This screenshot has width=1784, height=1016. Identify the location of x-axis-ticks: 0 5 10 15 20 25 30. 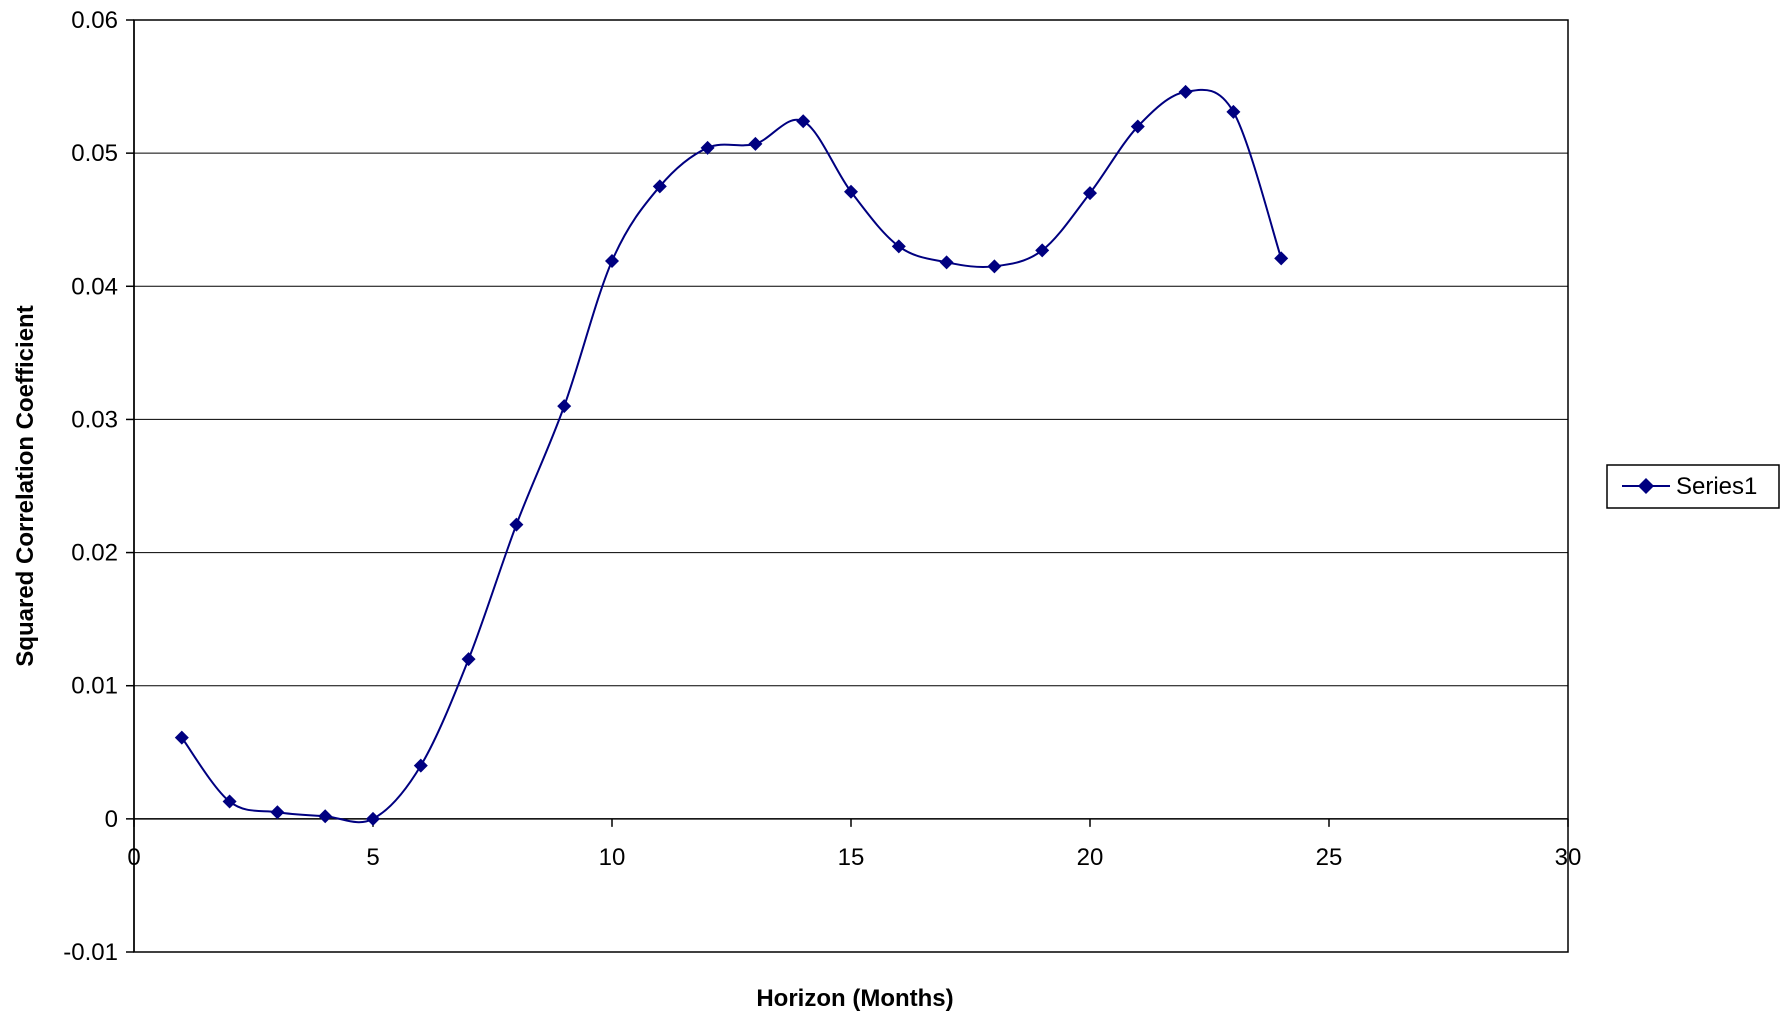
(854, 844).